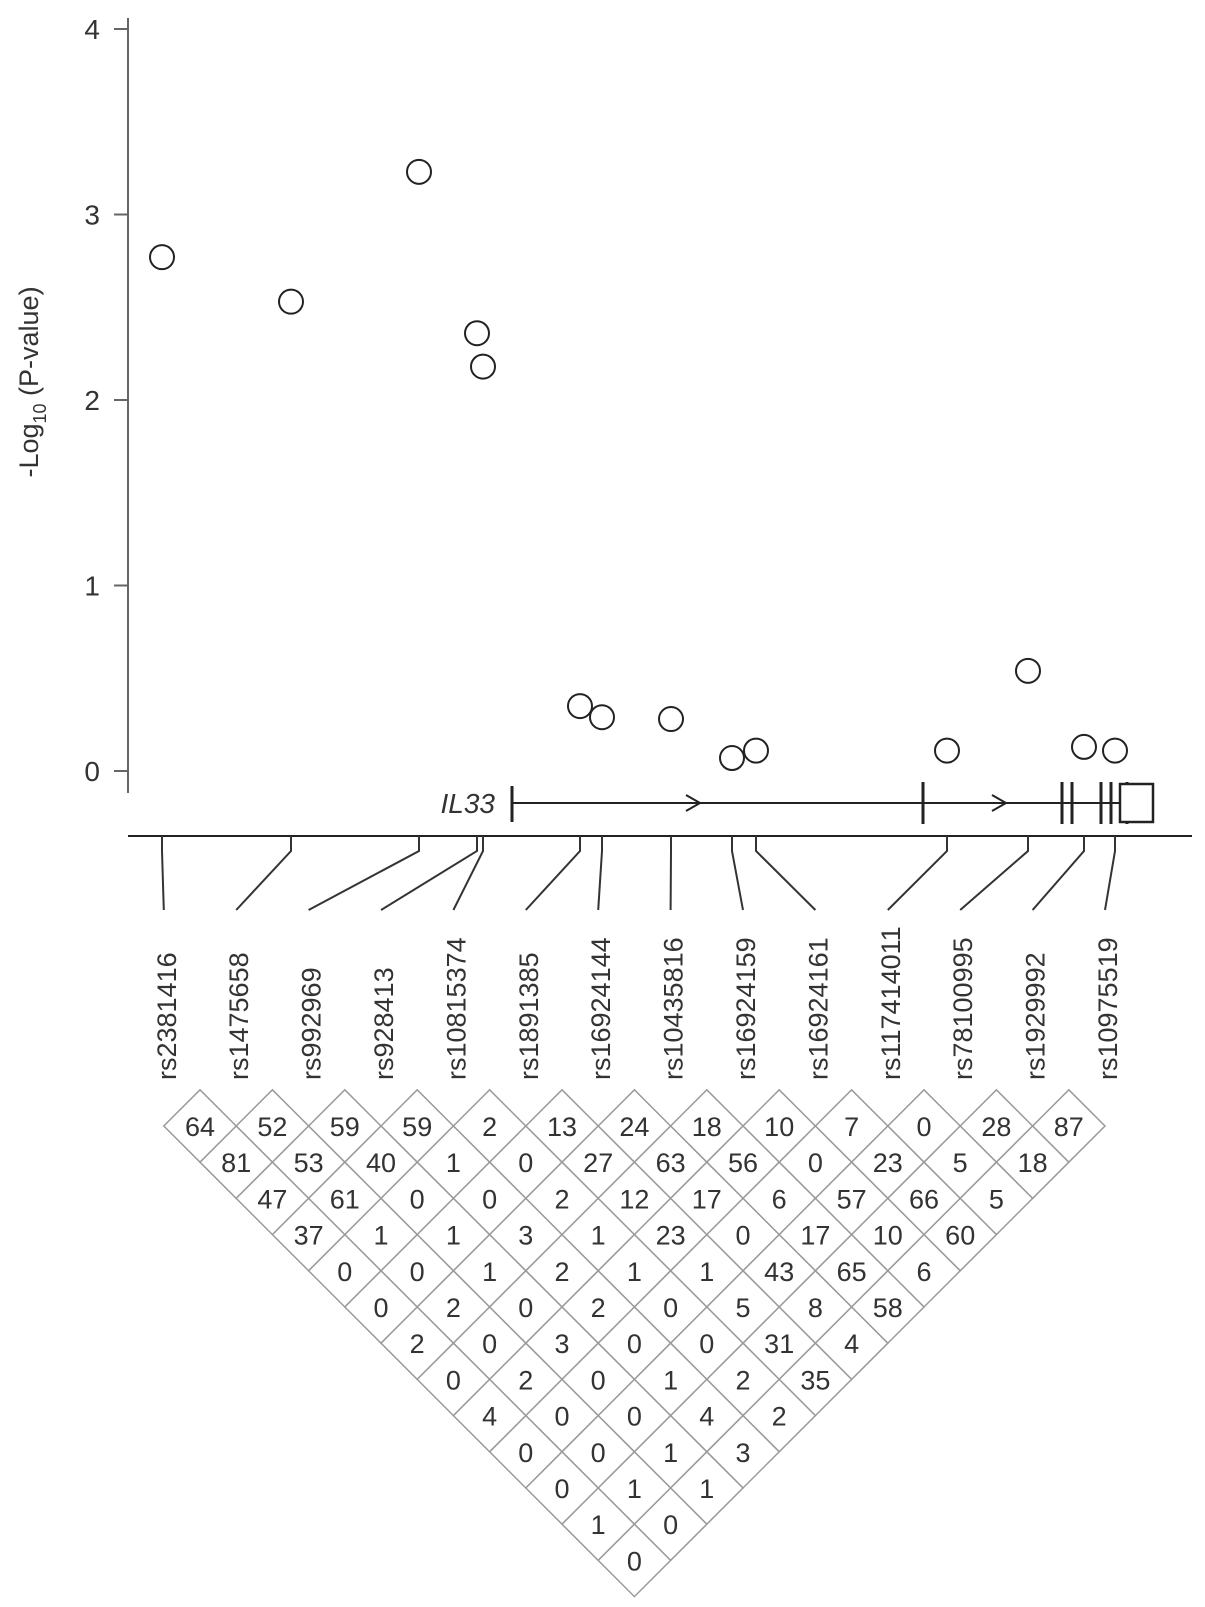 This screenshot has height=1607, width=1205. I want to click on point-rs10435816, so click(671, 719).